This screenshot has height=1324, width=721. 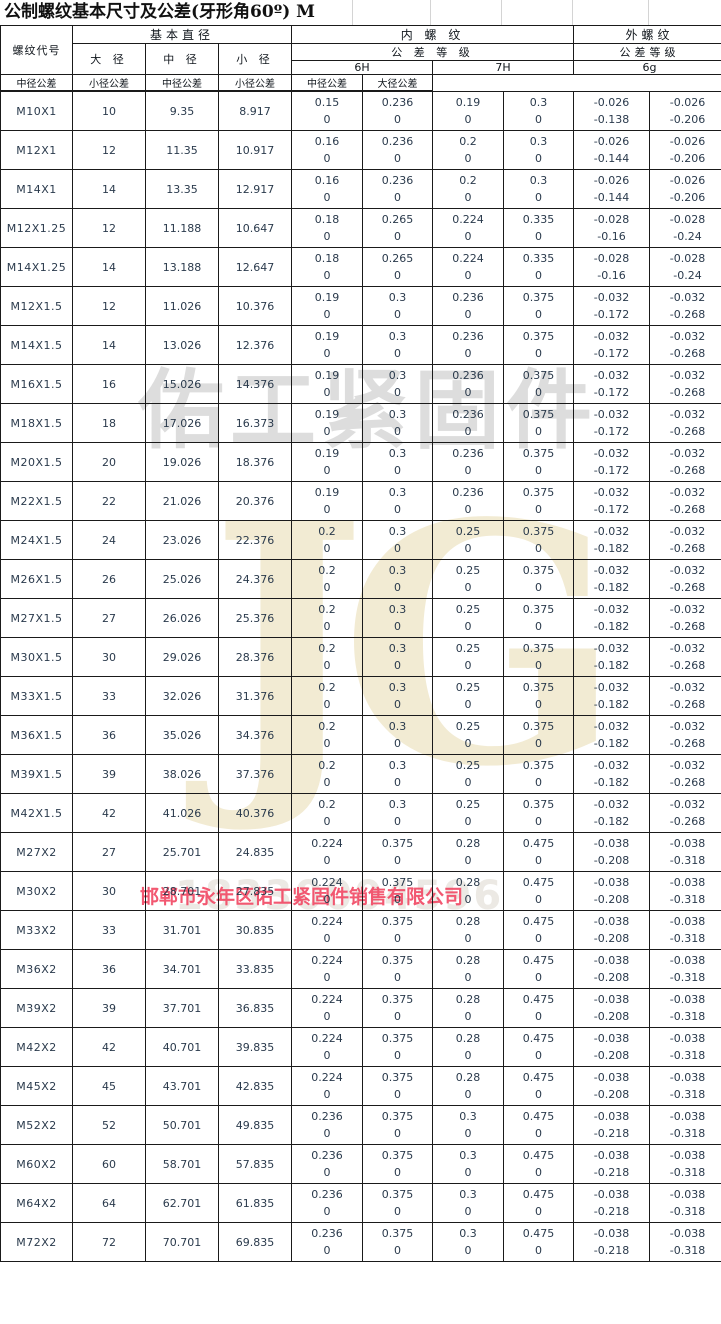 I want to click on header-7h-minor-tol: 小径公差, so click(x=255, y=82).